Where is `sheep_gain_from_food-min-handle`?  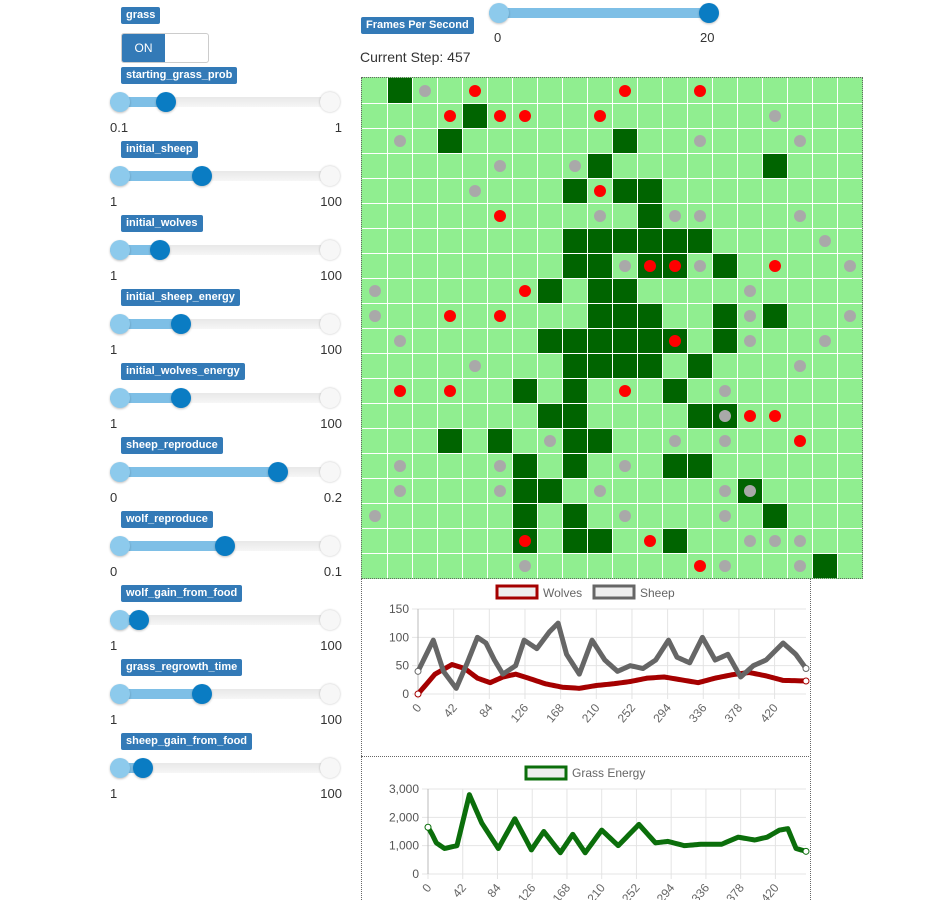
sheep_gain_from_food-min-handle is located at coordinates (120, 768).